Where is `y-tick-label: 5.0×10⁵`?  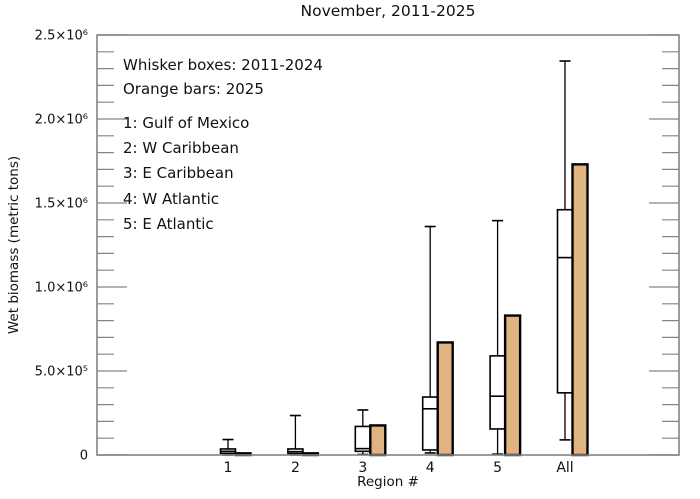
y-tick-label: 5.0×10⁵ is located at coordinates (61, 372).